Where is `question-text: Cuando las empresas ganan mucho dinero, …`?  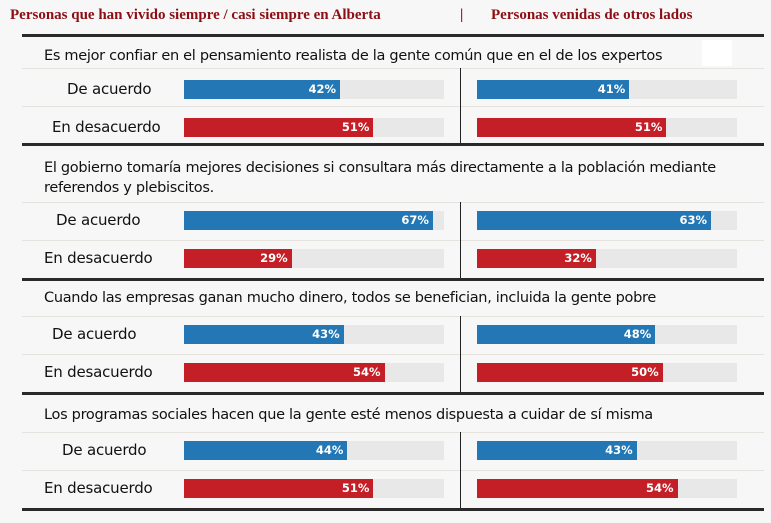
question-text: Cuando las empresas ganan mucho dinero, … is located at coordinates (350, 298).